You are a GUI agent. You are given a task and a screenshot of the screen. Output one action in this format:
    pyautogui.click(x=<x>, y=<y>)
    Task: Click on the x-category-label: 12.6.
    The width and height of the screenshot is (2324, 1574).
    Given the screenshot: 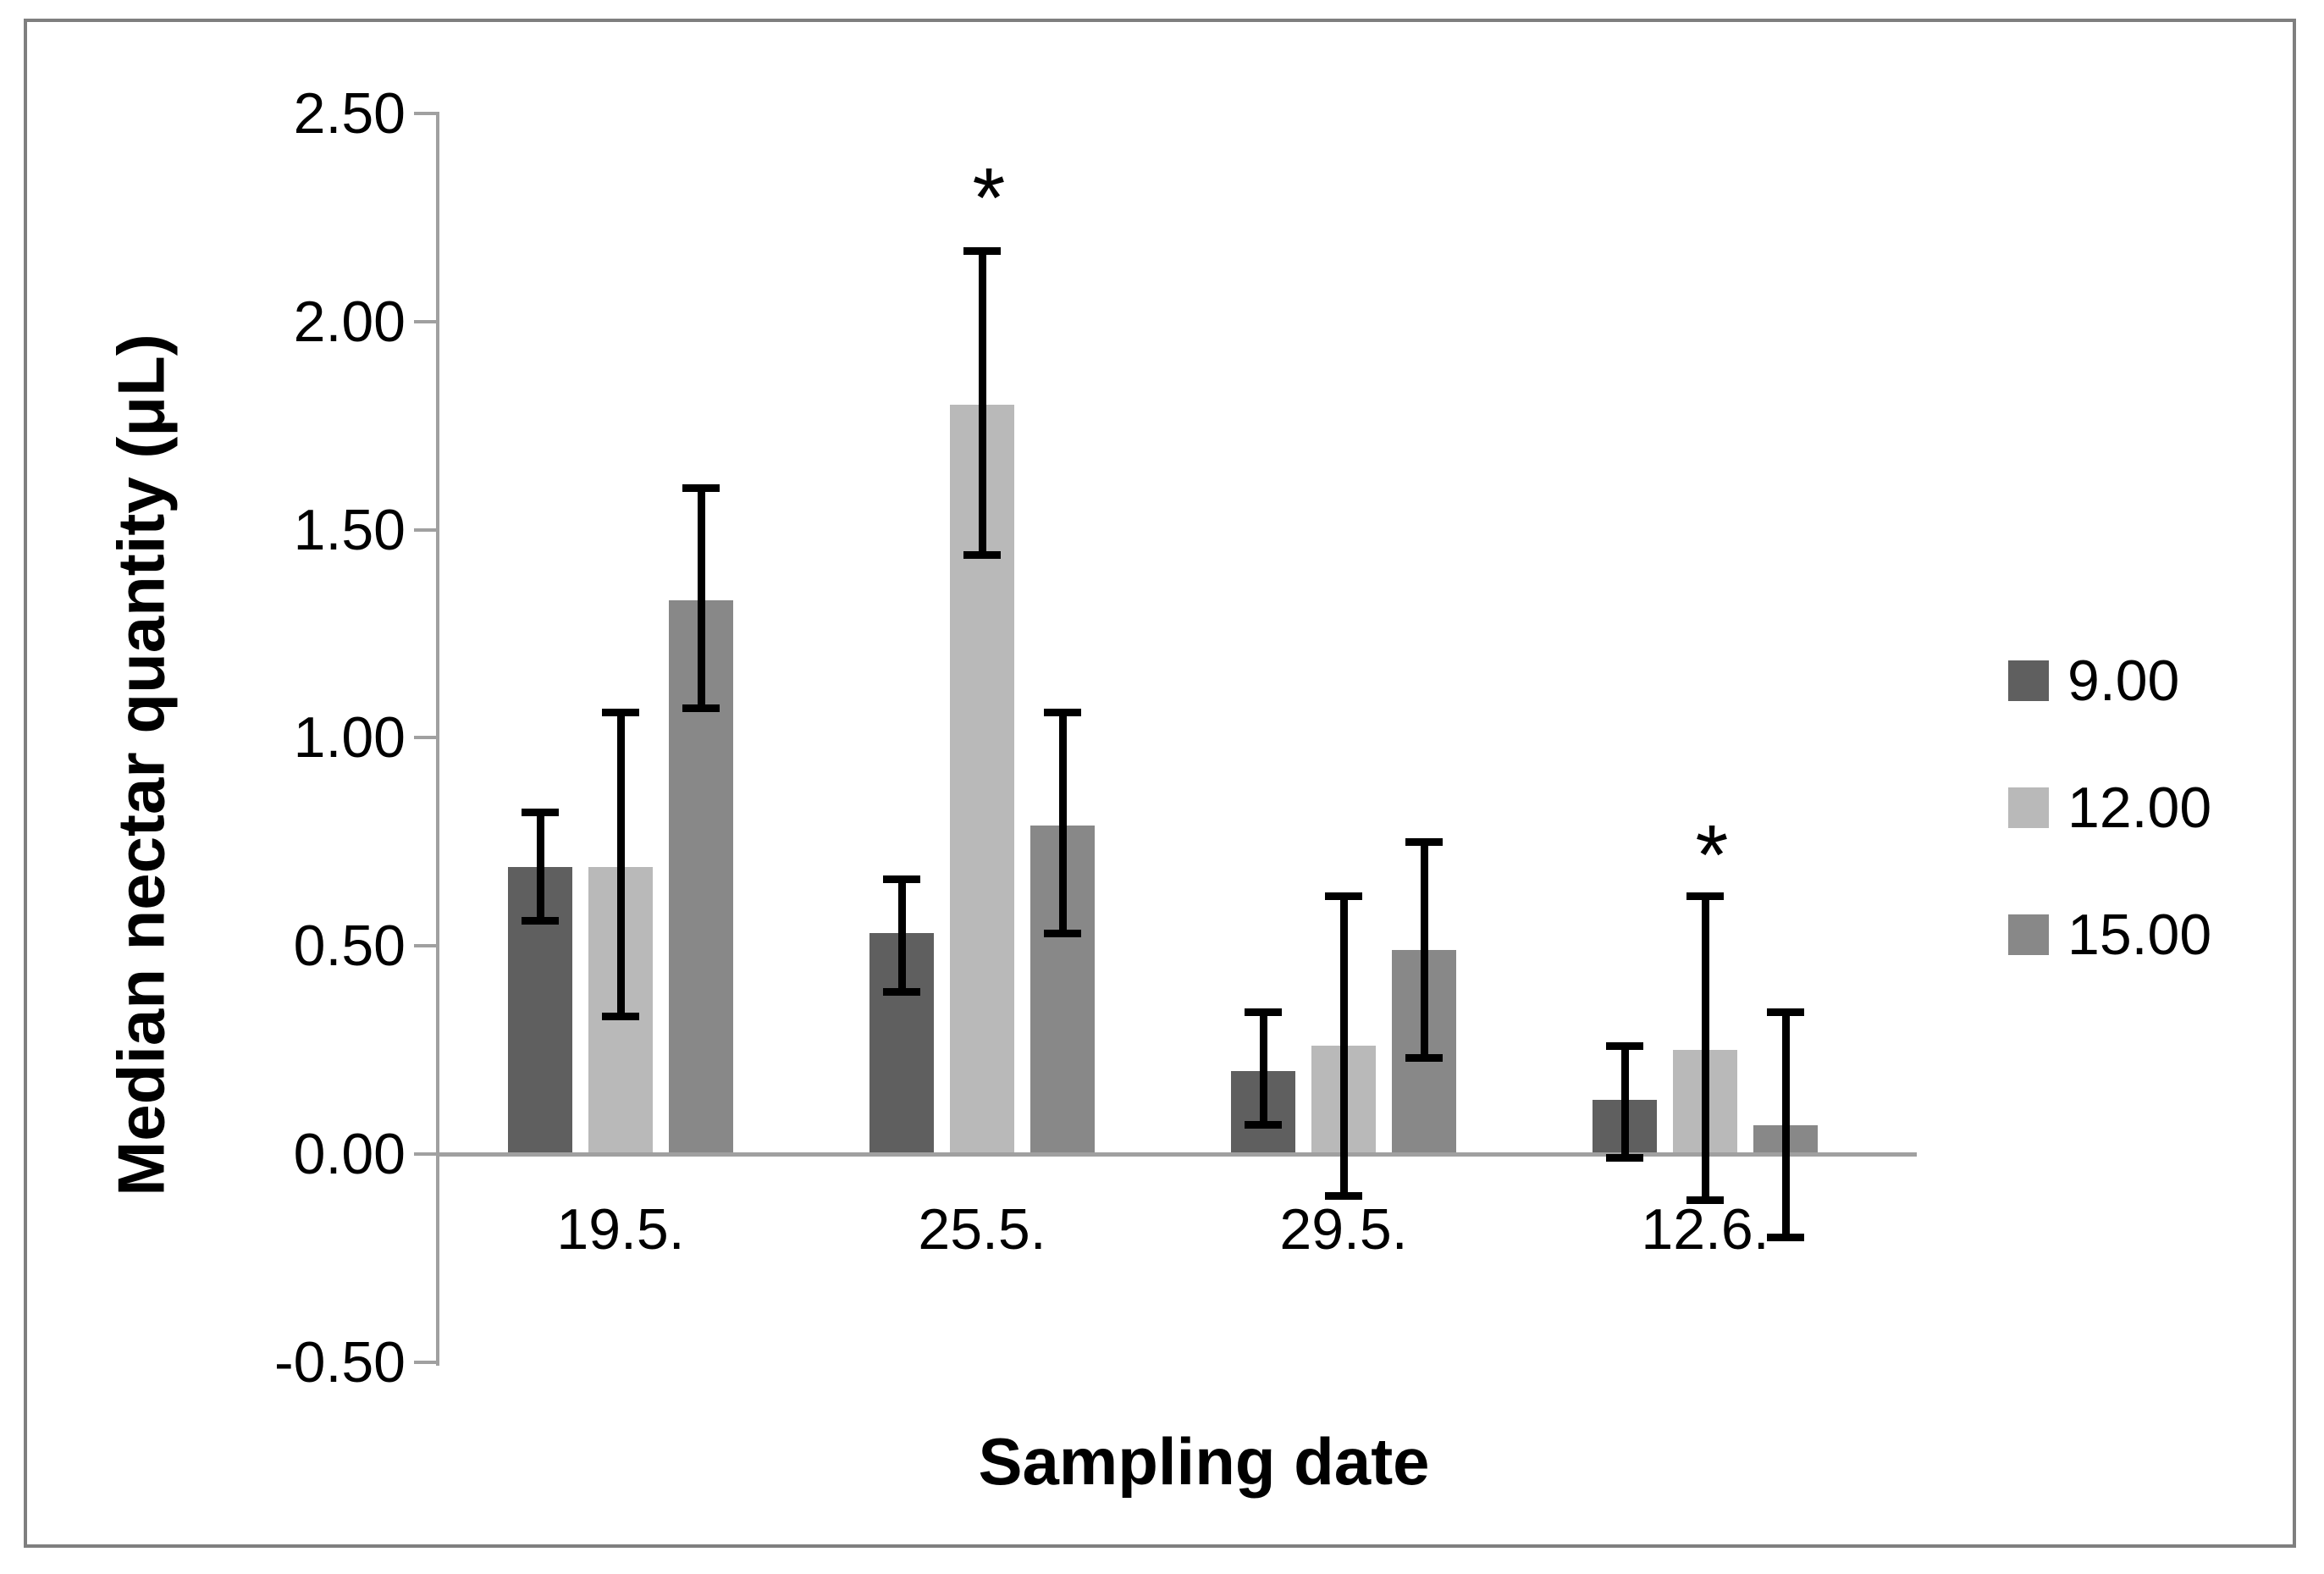 What is the action you would take?
    pyautogui.click(x=1705, y=1229)
    